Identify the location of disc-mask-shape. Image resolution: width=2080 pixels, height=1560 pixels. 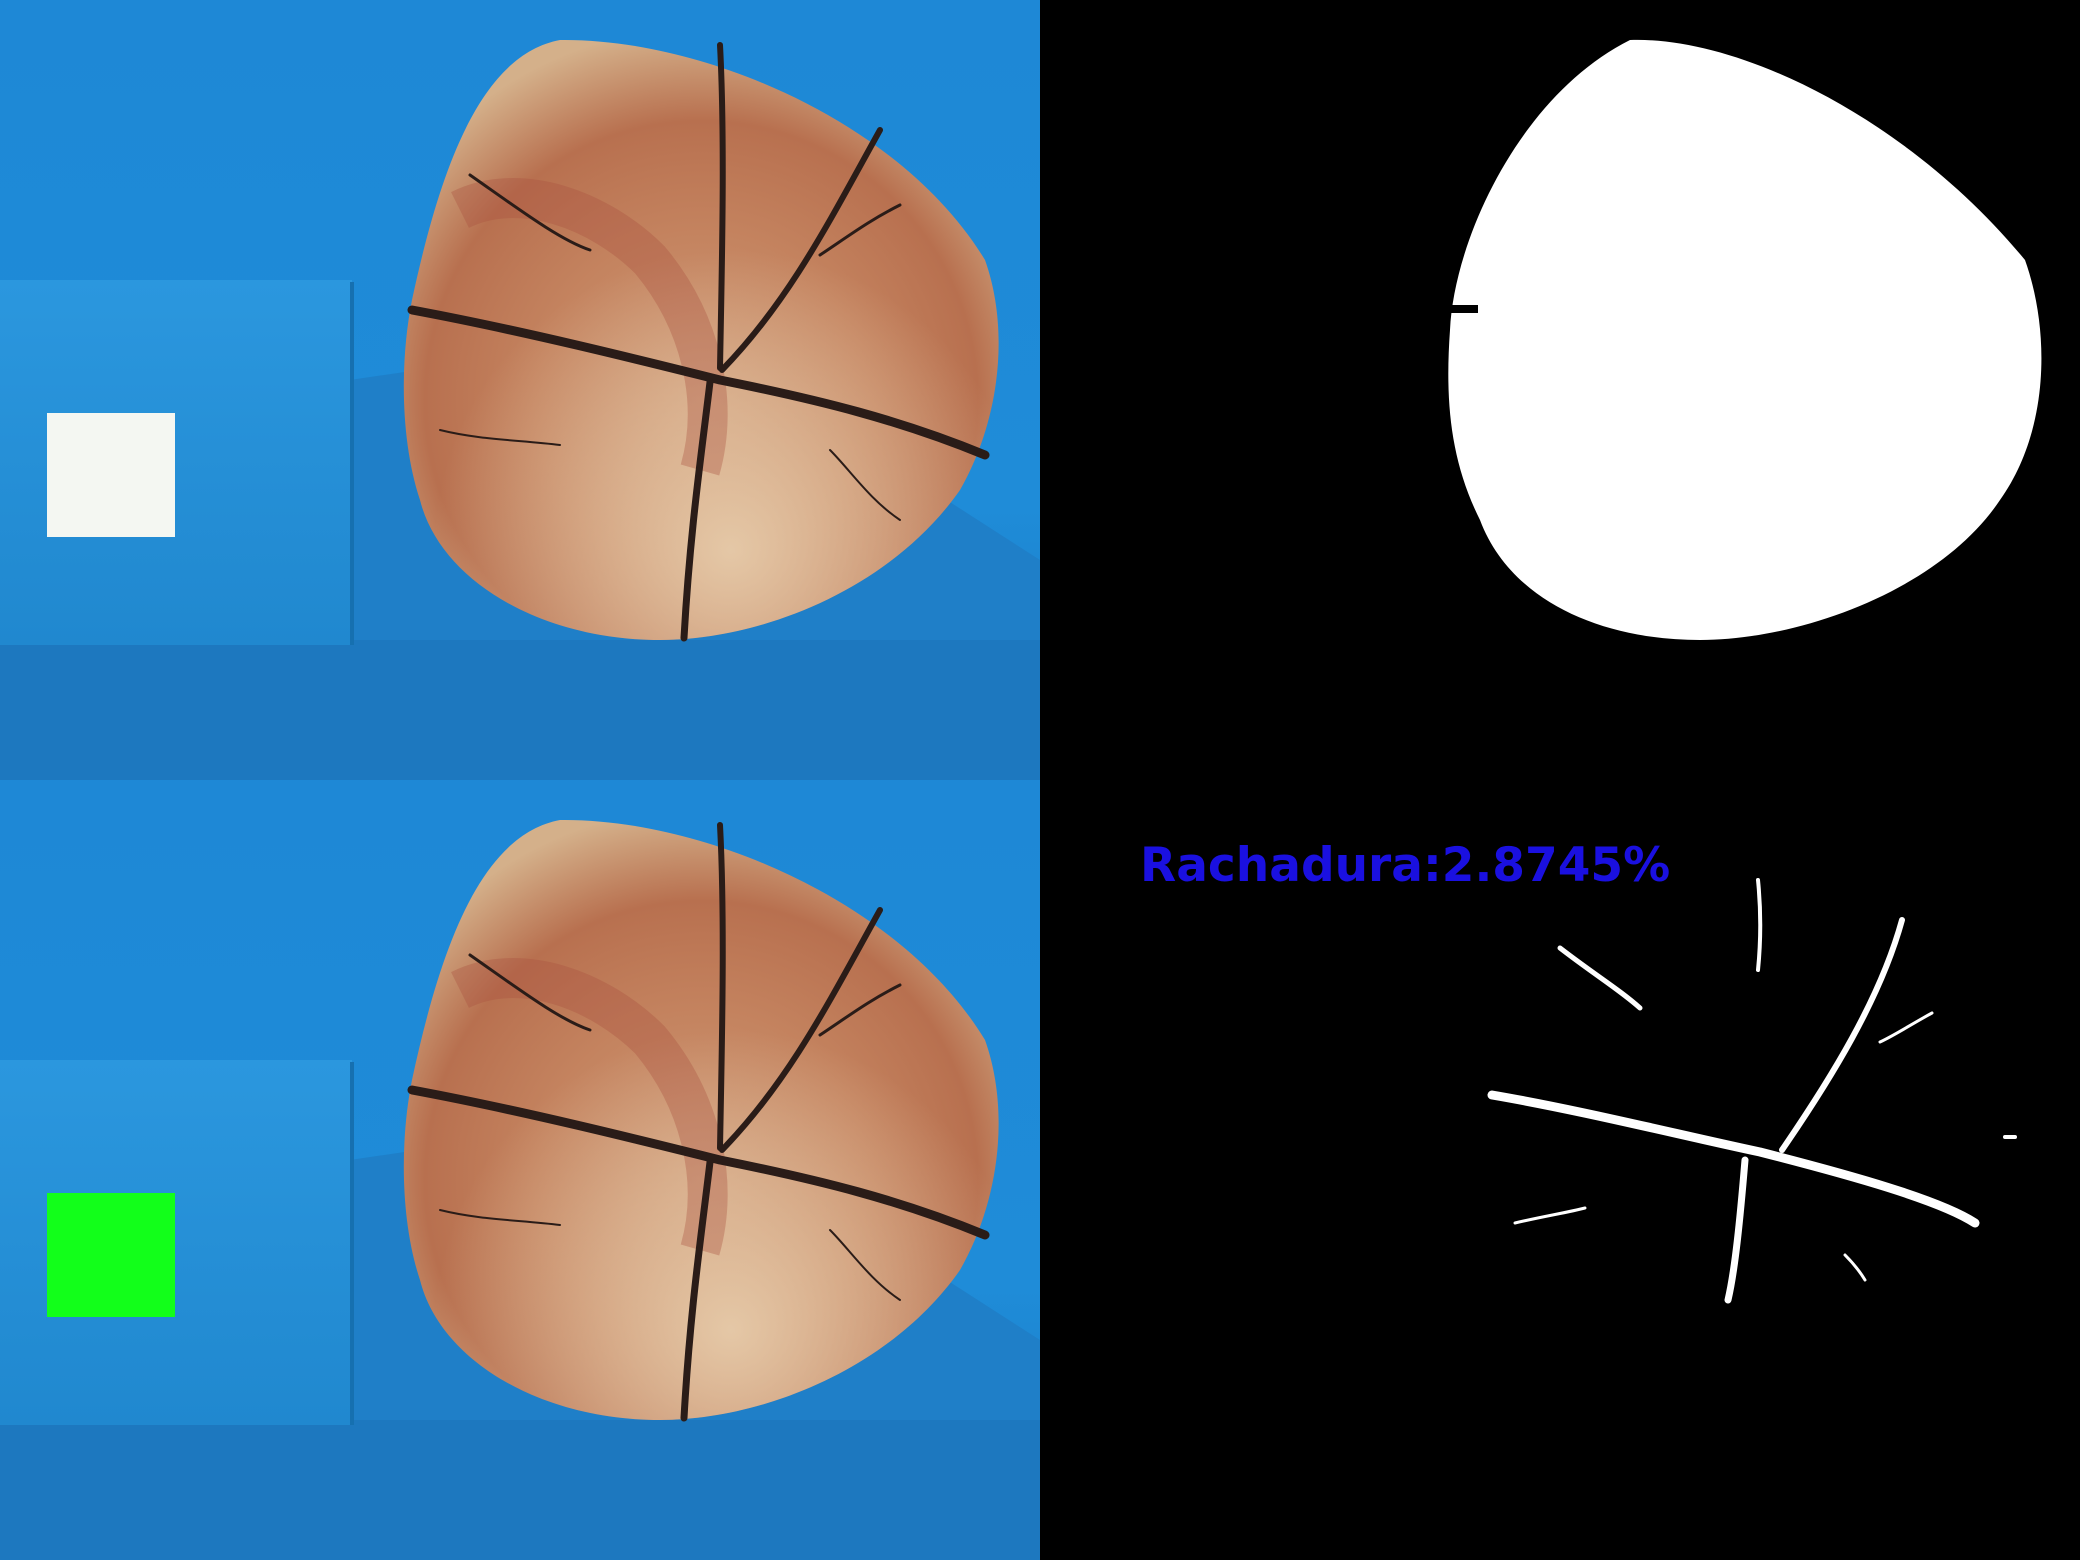
(1745, 339).